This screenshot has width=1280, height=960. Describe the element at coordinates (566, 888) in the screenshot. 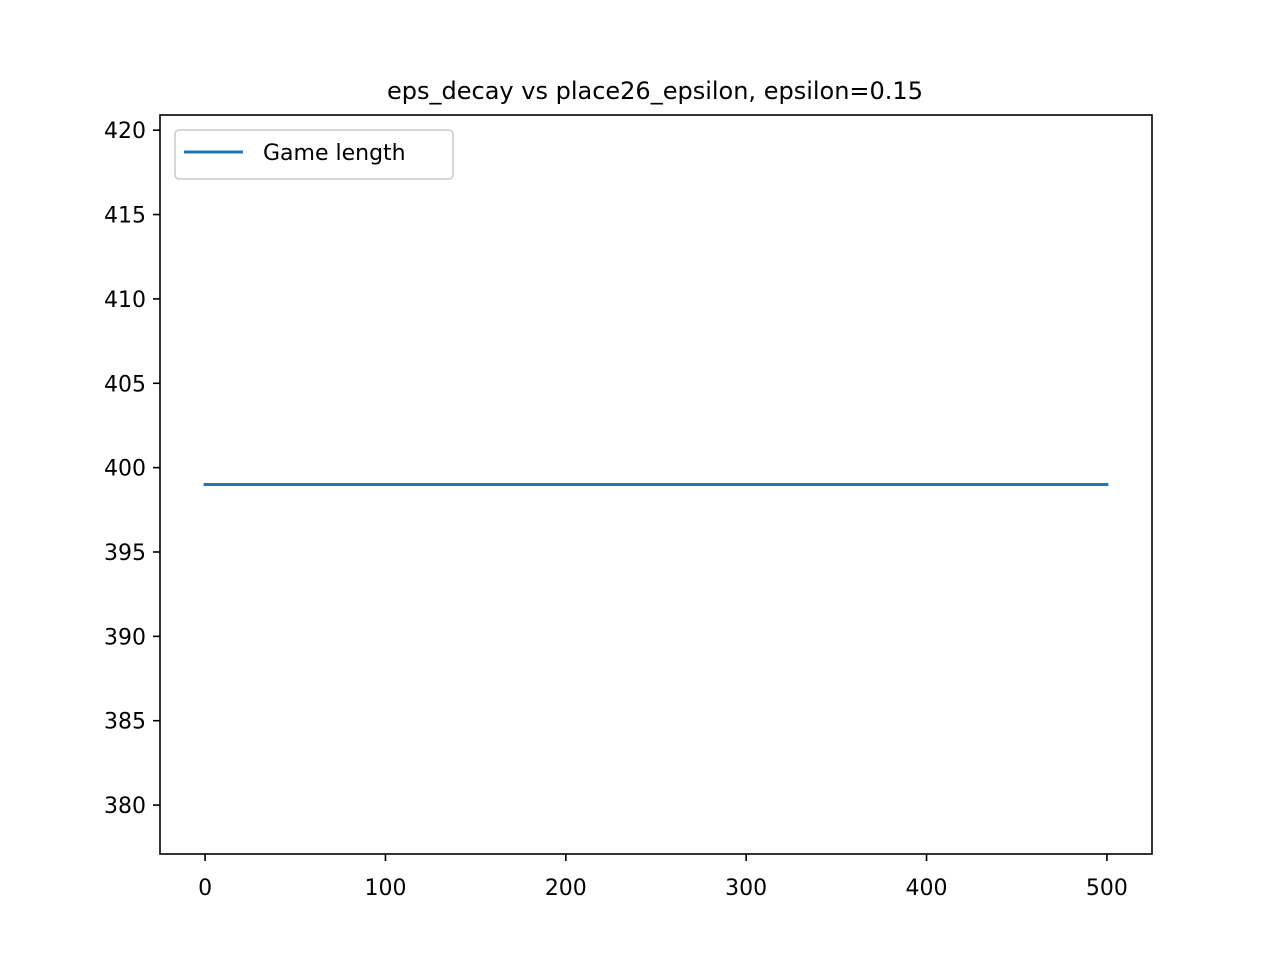

I see `x-tick-label: 200` at that location.